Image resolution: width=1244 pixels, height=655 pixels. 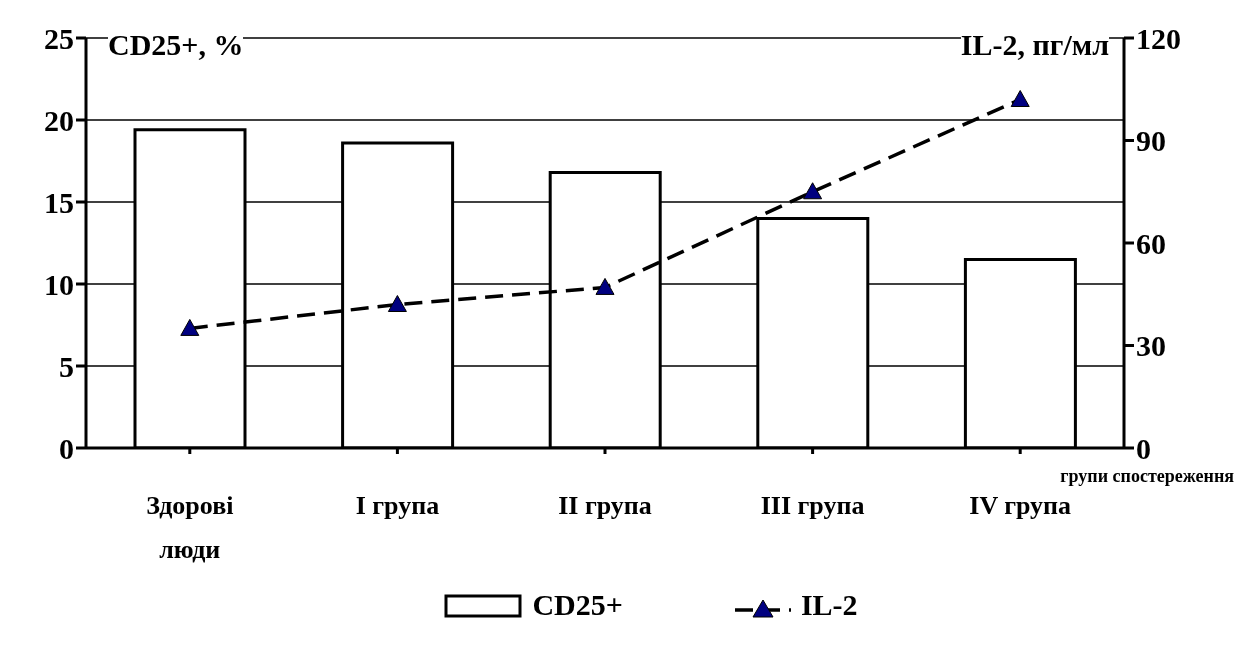 I want to click on y2-axis-title: IL-2, пг/мл, so click(x=1034, y=45).